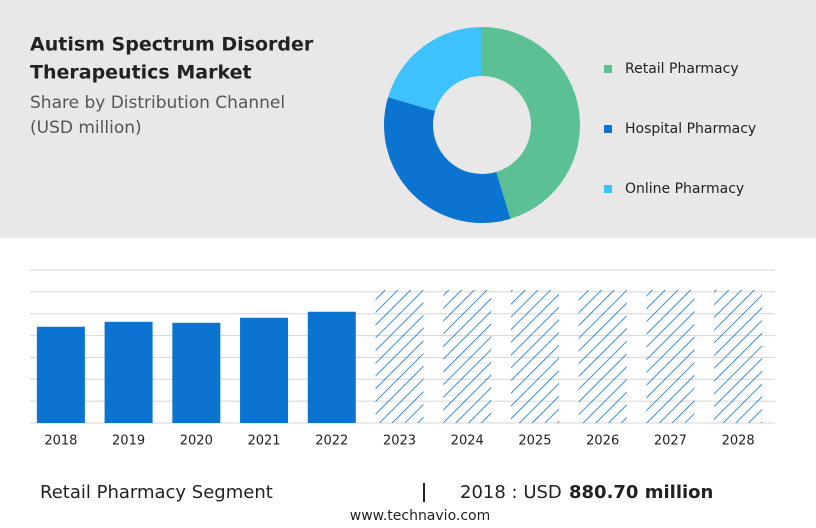 The height and width of the screenshot is (528, 816). What do you see at coordinates (172, 45) in the screenshot?
I see `chart-title: Autism Spectrum Disorder` at bounding box center [172, 45].